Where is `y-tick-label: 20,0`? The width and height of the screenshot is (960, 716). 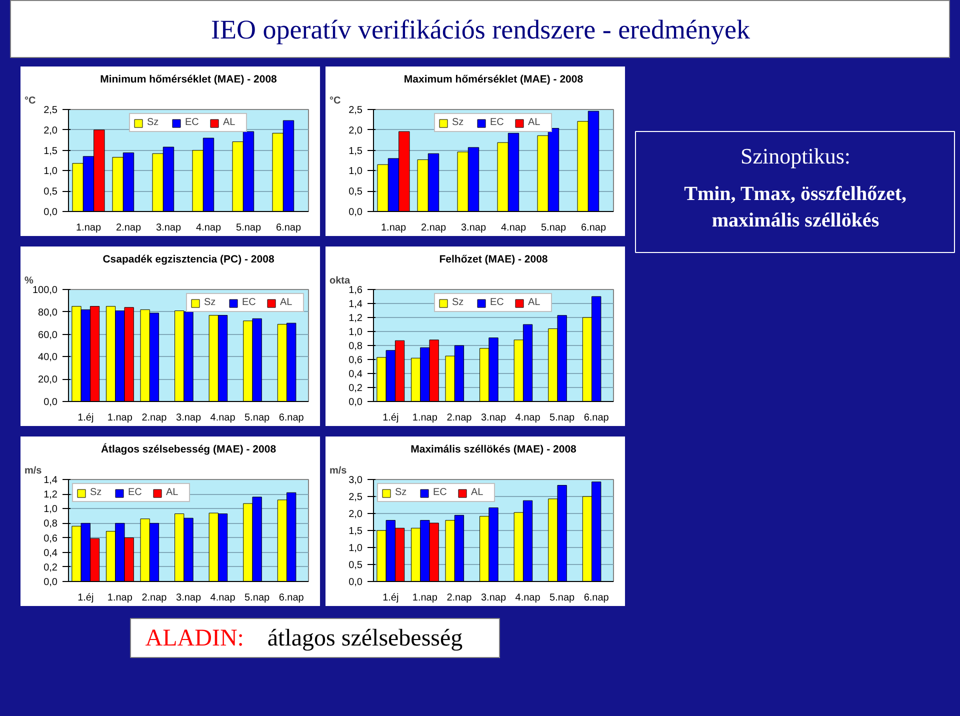 y-tick-label: 20,0 is located at coordinates (48, 380).